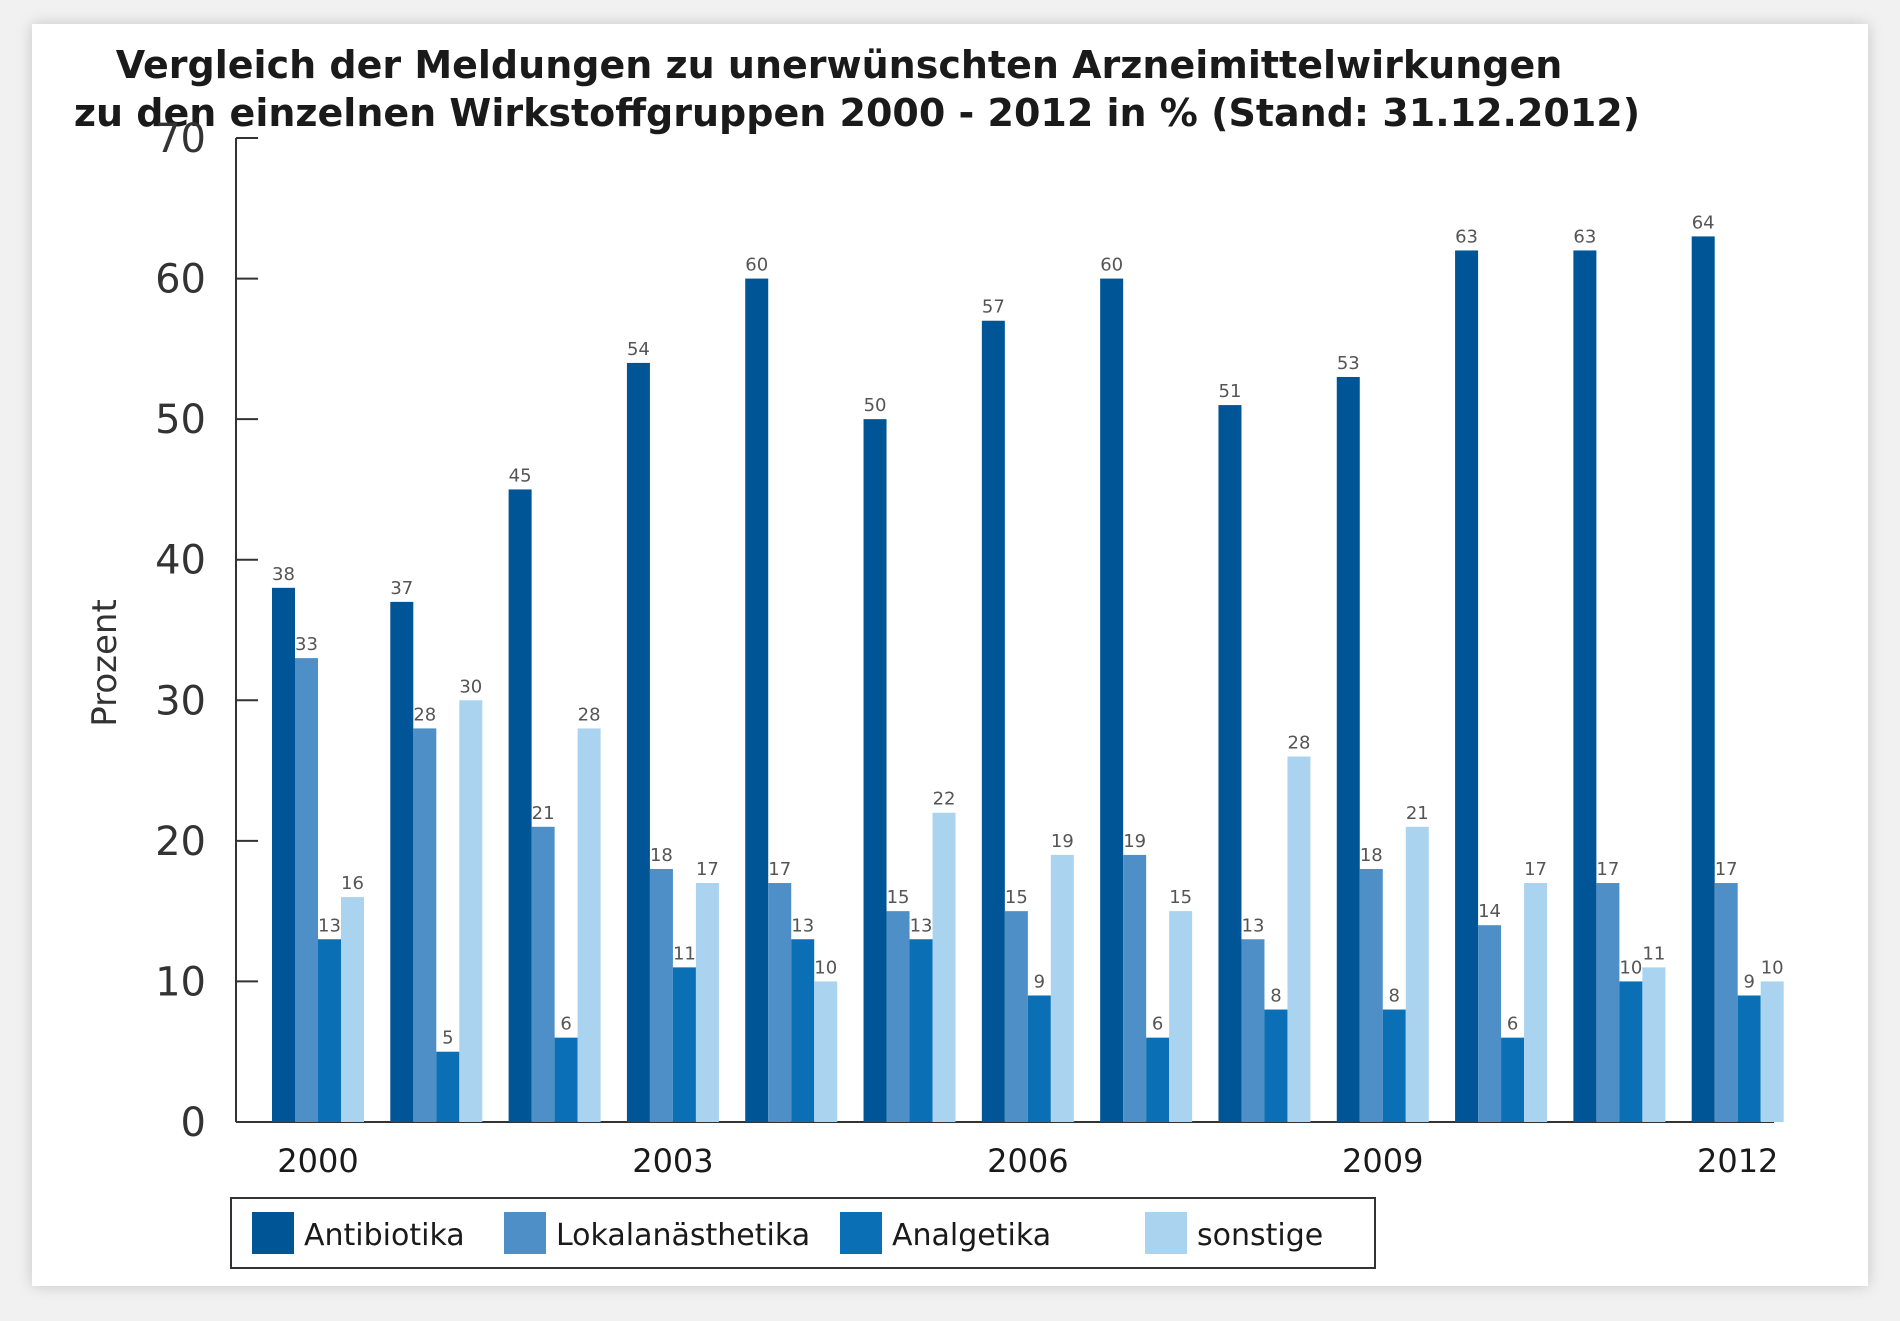 The height and width of the screenshot is (1321, 1900). I want to click on data-label: 5, so click(447, 1038).